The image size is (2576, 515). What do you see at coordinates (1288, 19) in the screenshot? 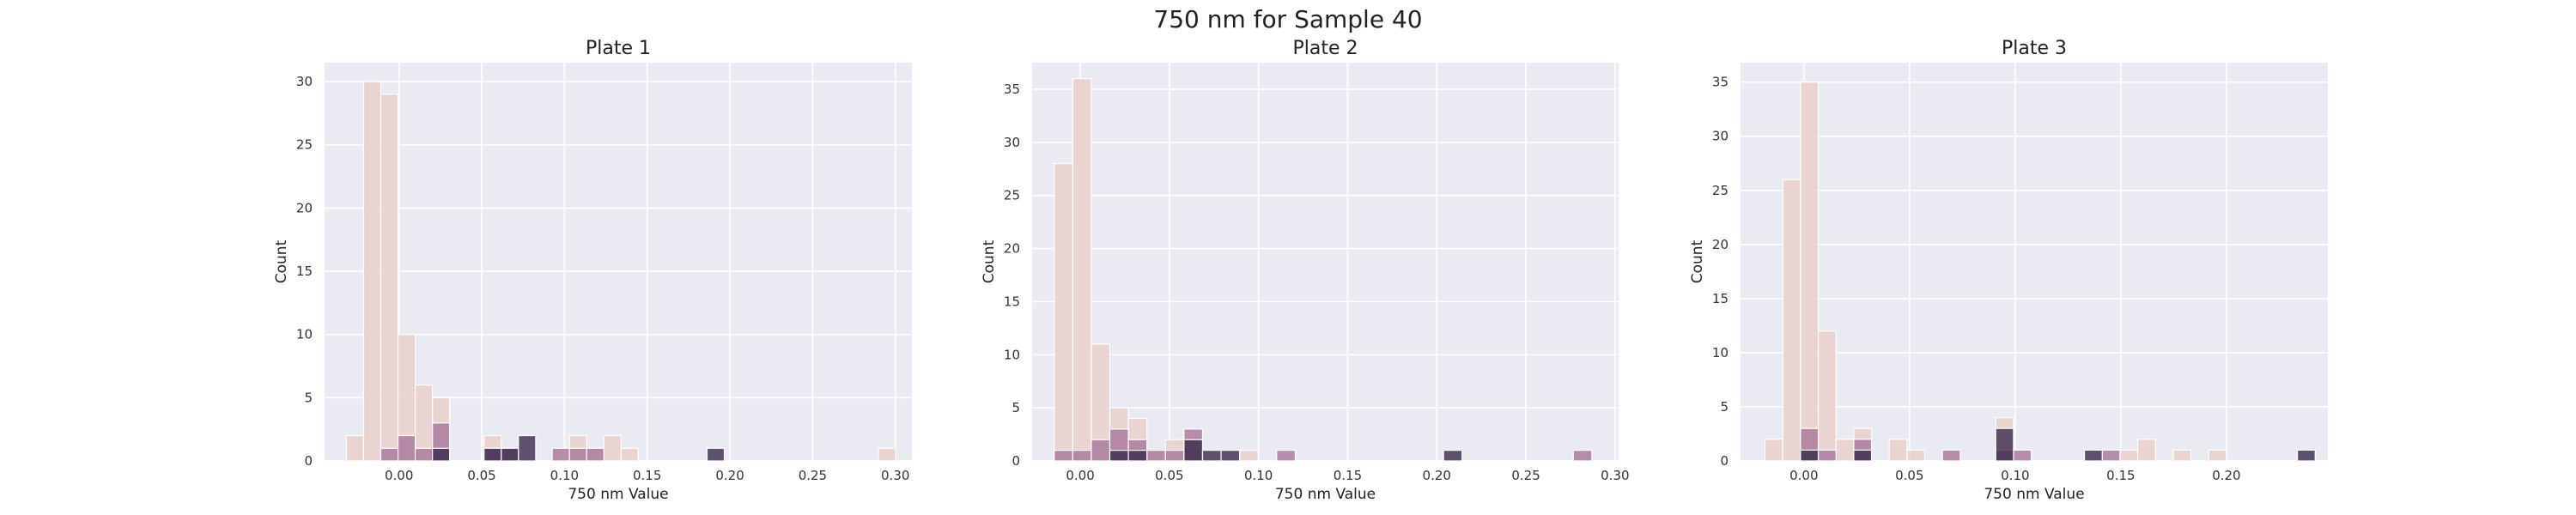
I see `figure-title: 750 nm for Sample 40` at bounding box center [1288, 19].